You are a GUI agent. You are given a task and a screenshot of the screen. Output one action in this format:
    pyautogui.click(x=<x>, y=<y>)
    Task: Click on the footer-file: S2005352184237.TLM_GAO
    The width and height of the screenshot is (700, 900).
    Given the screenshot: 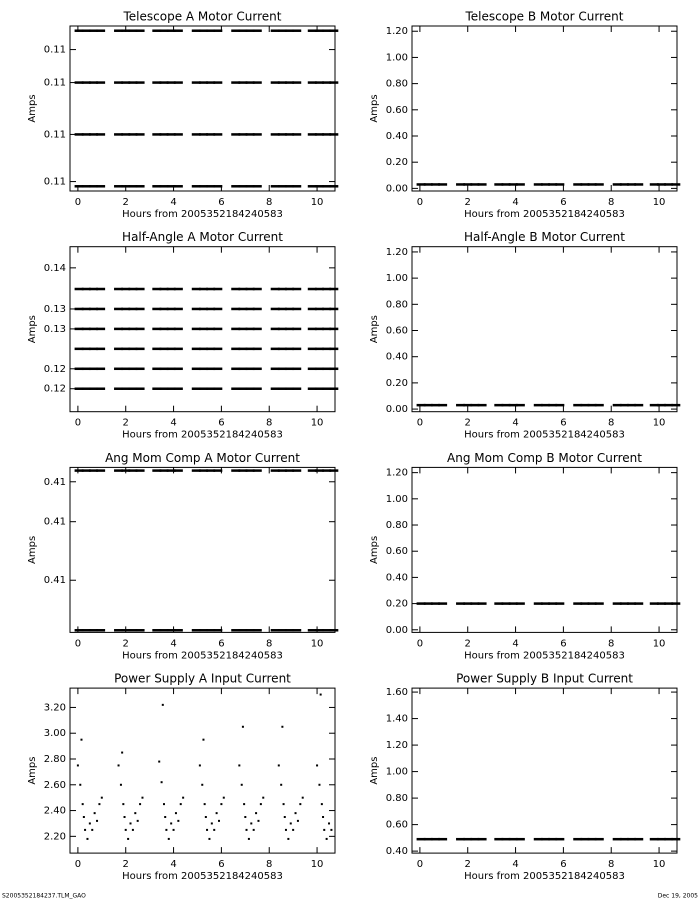 What is the action you would take?
    pyautogui.click(x=44, y=896)
    